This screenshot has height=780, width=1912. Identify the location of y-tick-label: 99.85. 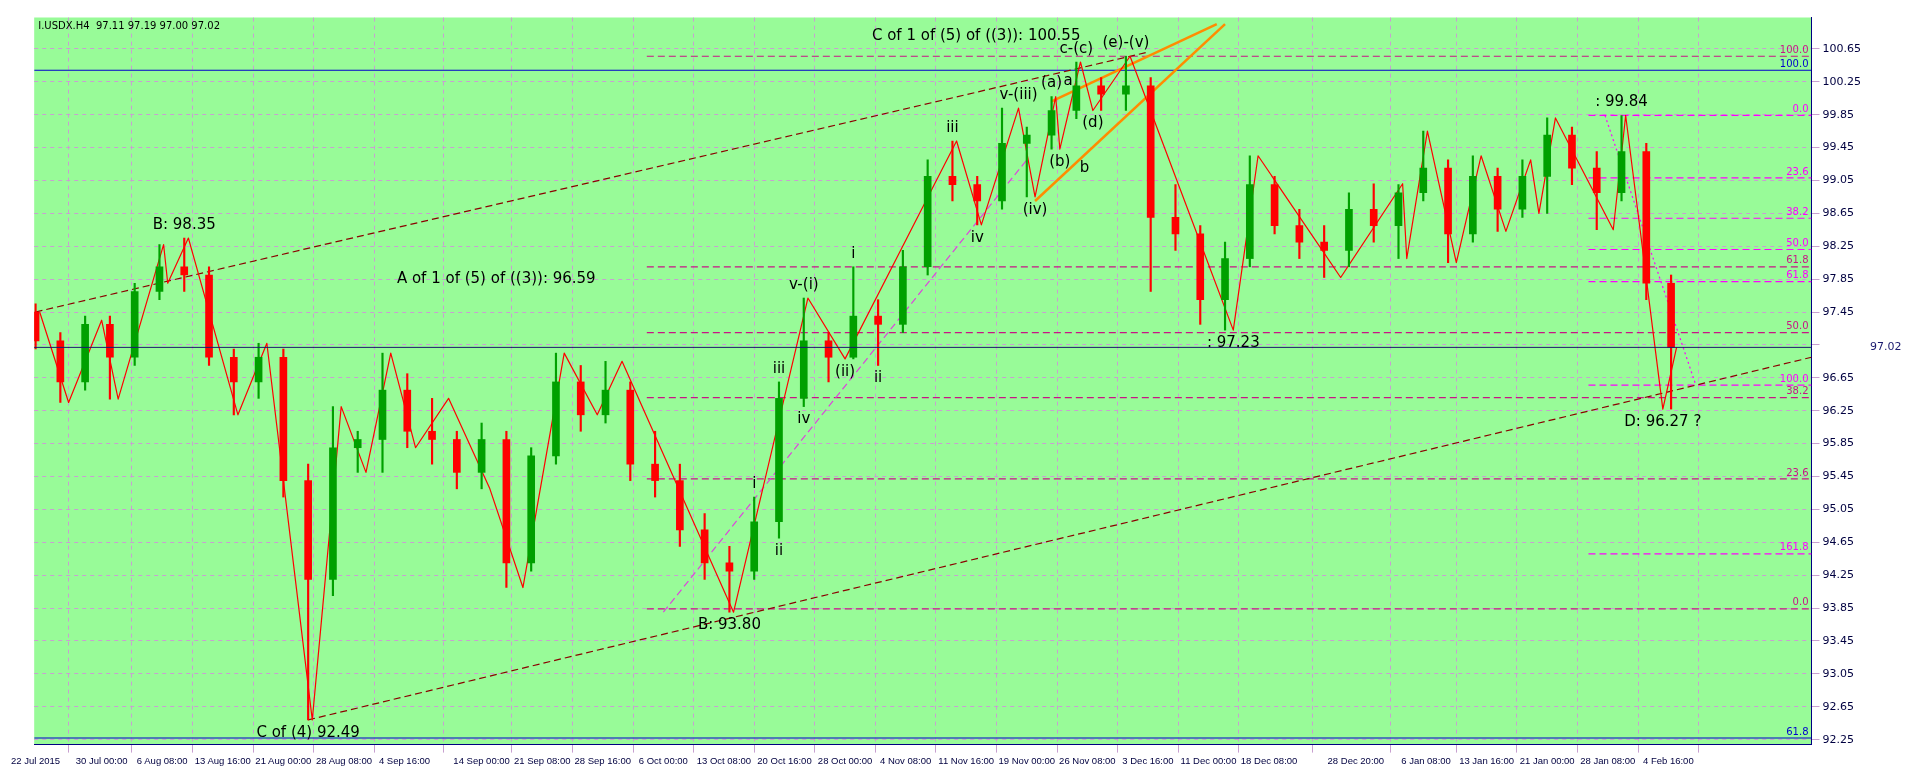
(1838, 114).